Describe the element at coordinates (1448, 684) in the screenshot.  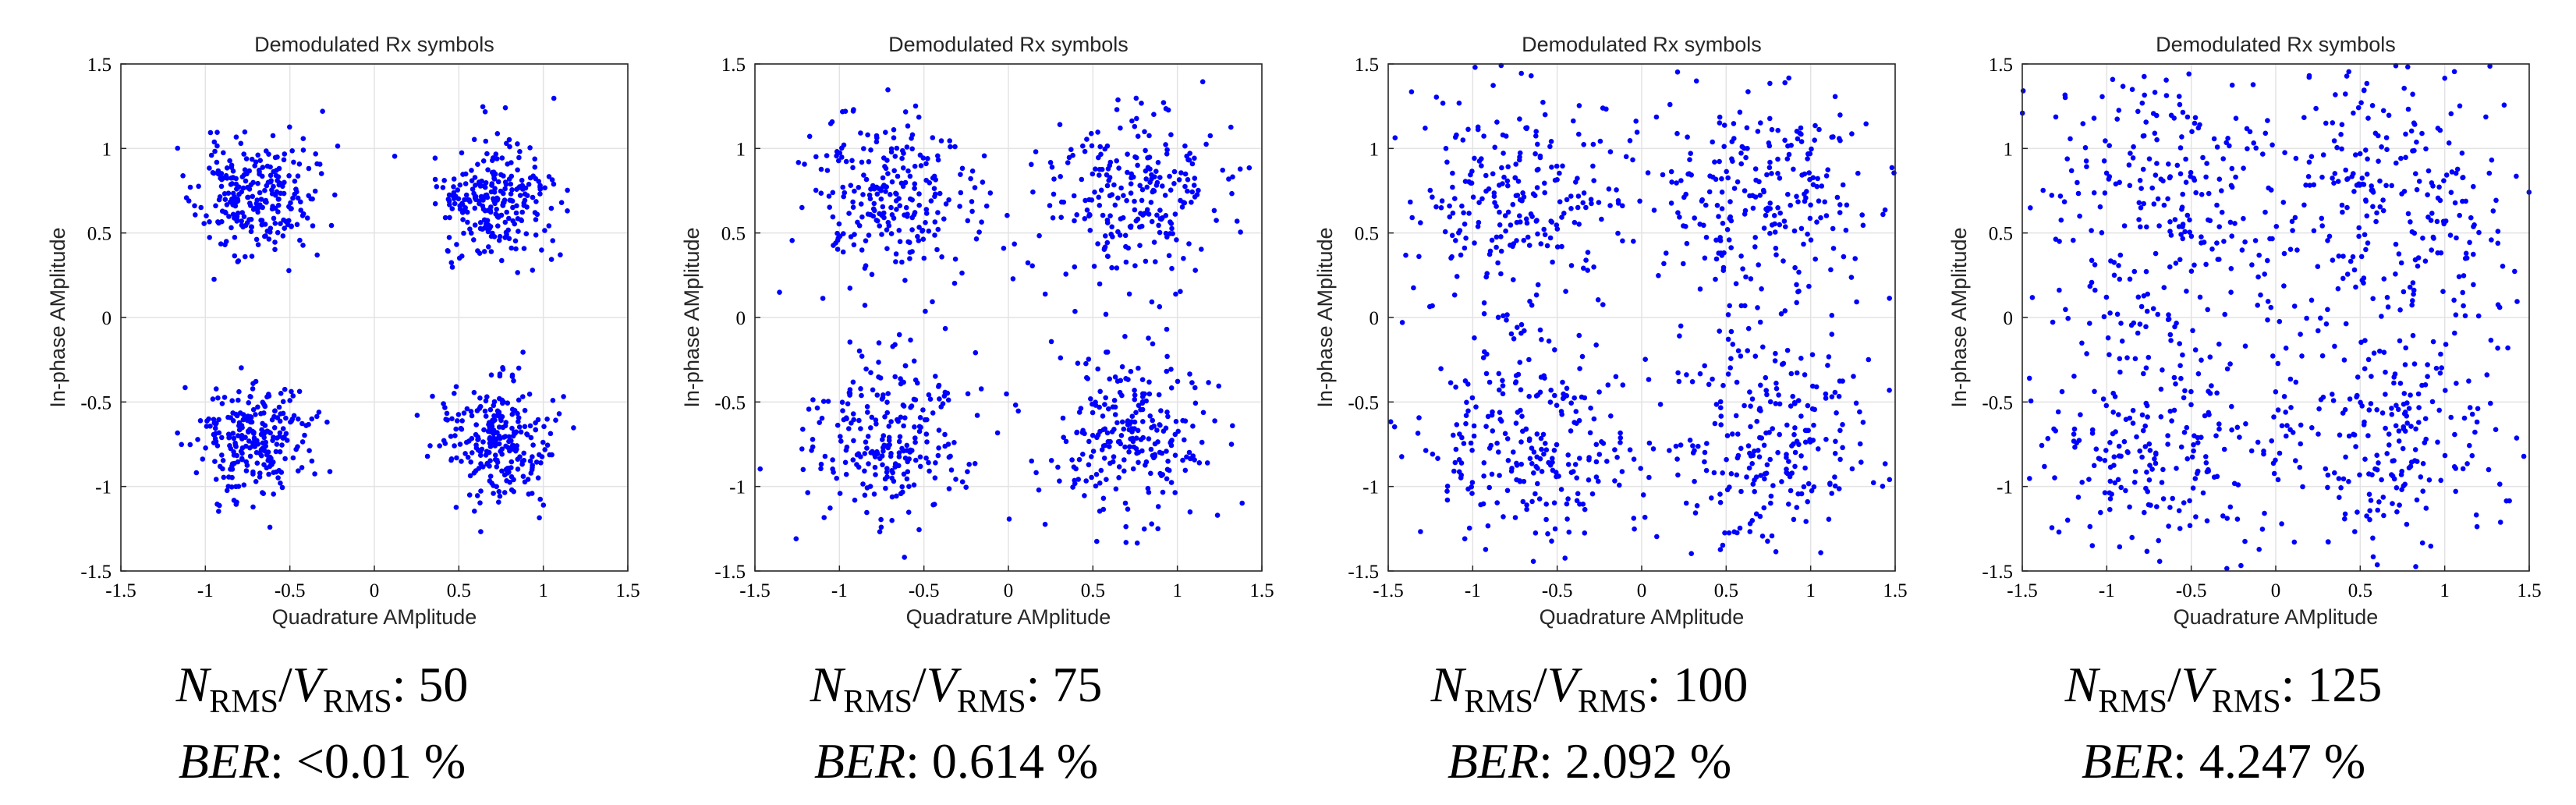
I see `ratio-n: N` at that location.